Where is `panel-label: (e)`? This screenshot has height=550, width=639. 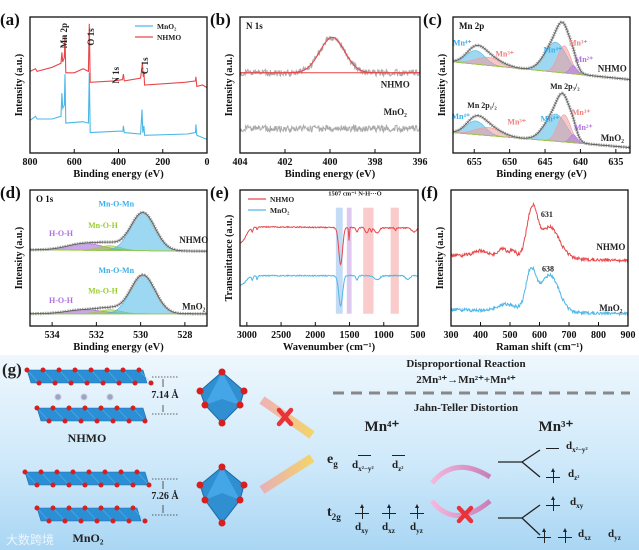 panel-label: (e) is located at coordinates (219, 192).